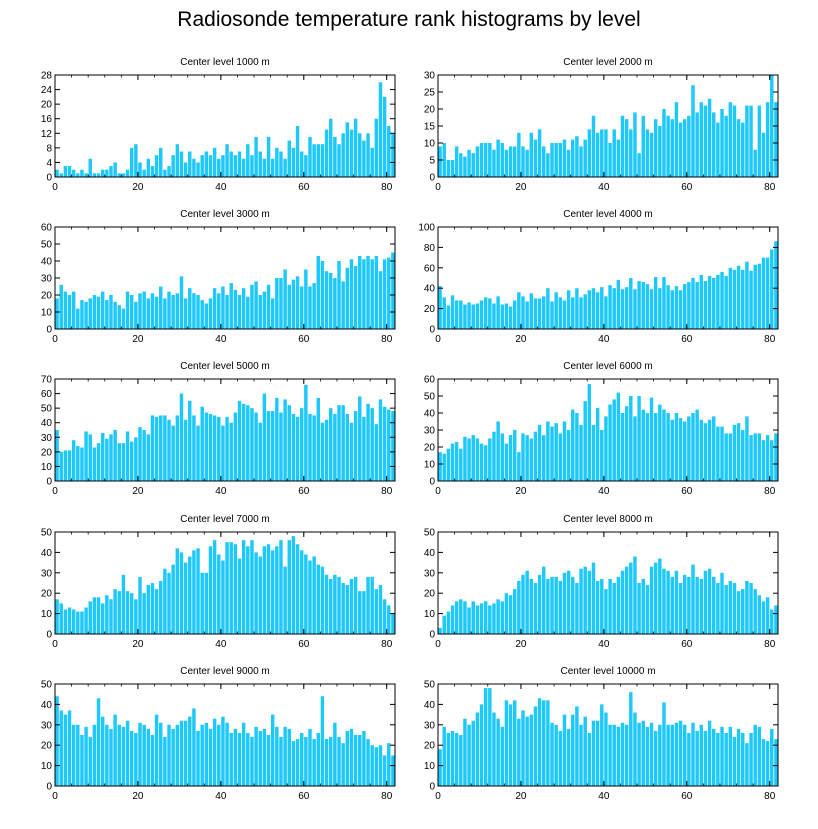 The width and height of the screenshot is (818, 829). I want to click on histogram-panel: Center level 2000 m 0 20 40 60 80 0 5 10 15 20 25 30, so click(601, 125).